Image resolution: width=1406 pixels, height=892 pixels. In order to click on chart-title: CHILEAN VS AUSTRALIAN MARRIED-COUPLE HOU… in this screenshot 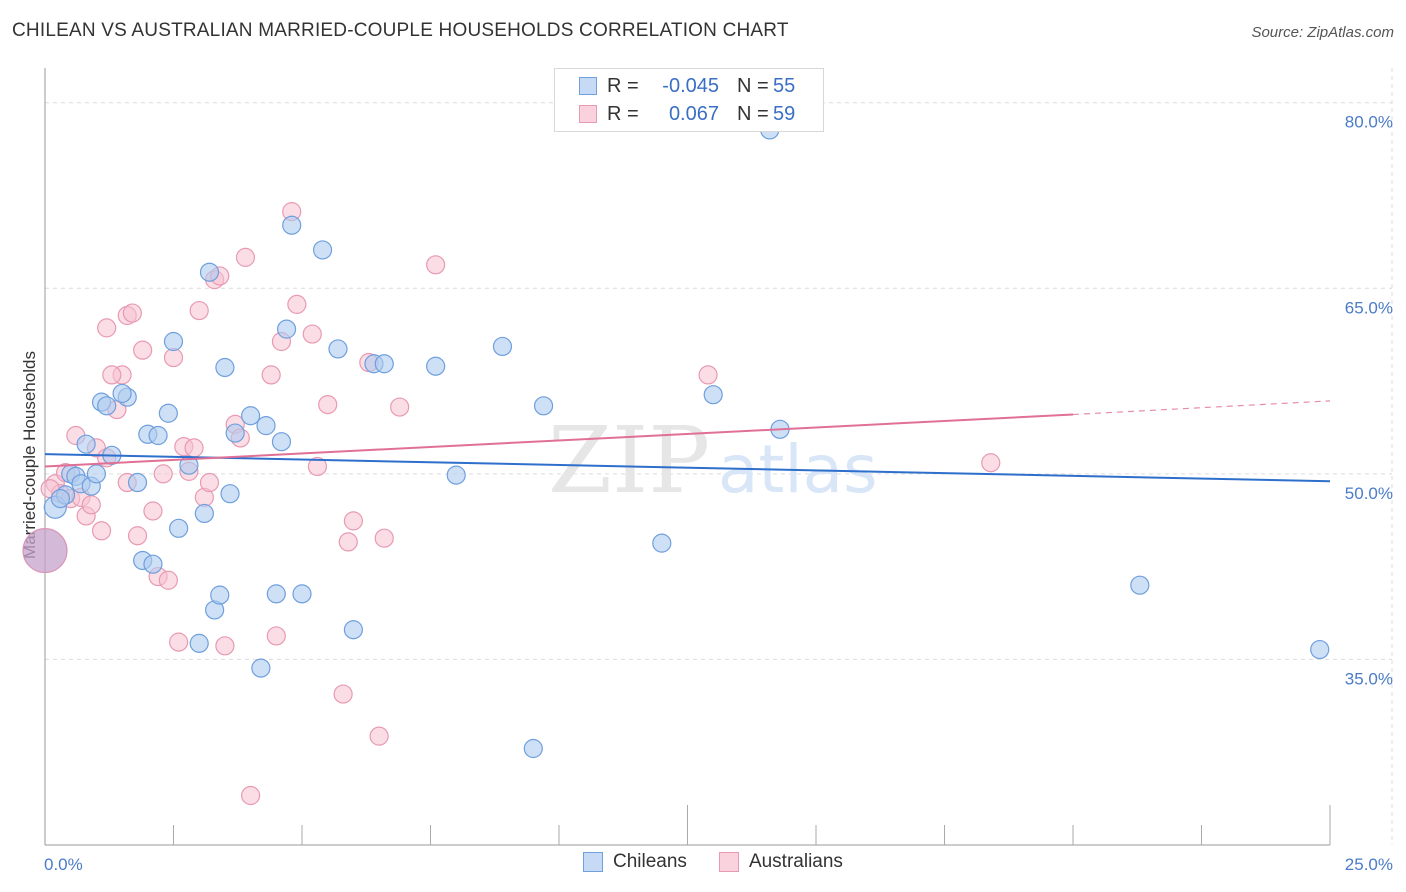, I will do `click(400, 30)`.